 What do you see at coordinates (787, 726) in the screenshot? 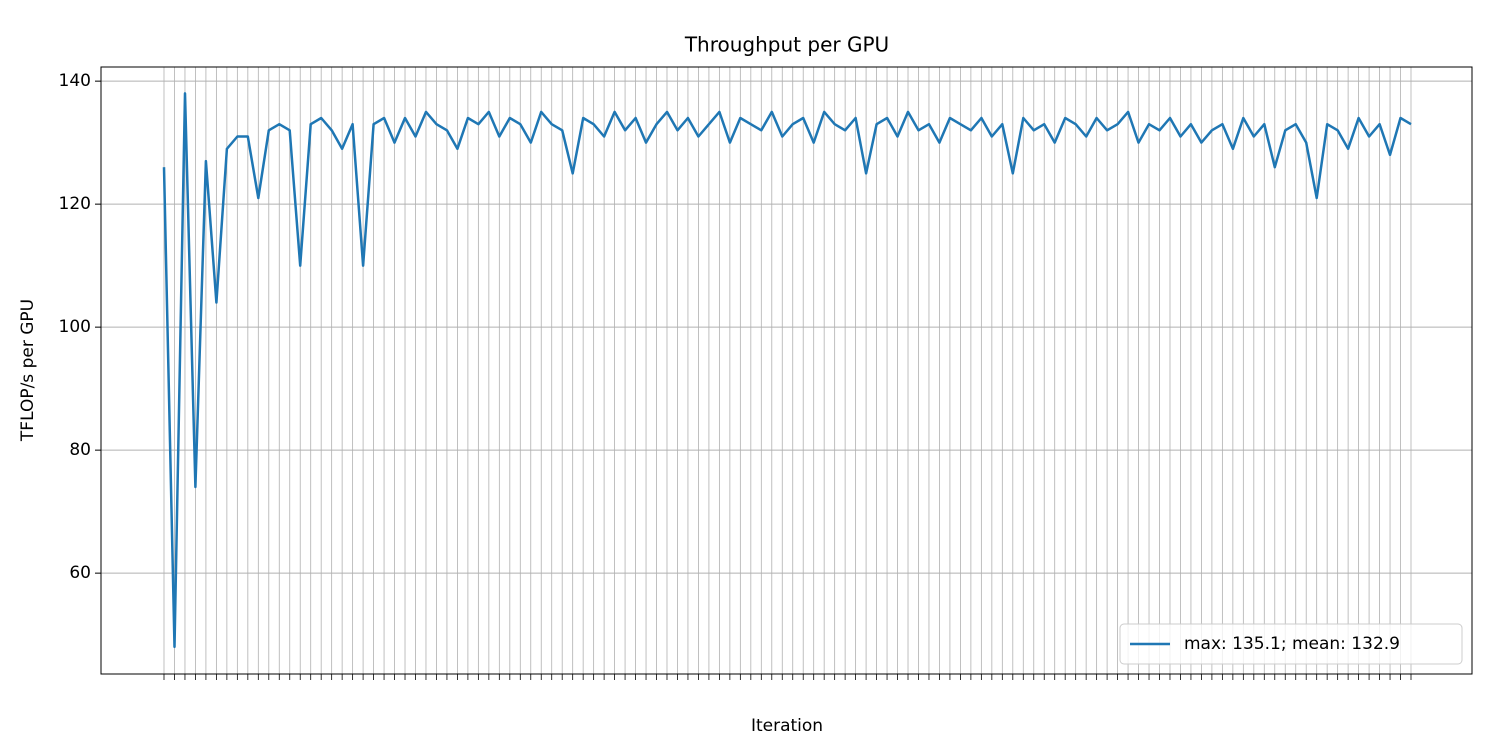
I see `x-axis-label: Iteration` at bounding box center [787, 726].